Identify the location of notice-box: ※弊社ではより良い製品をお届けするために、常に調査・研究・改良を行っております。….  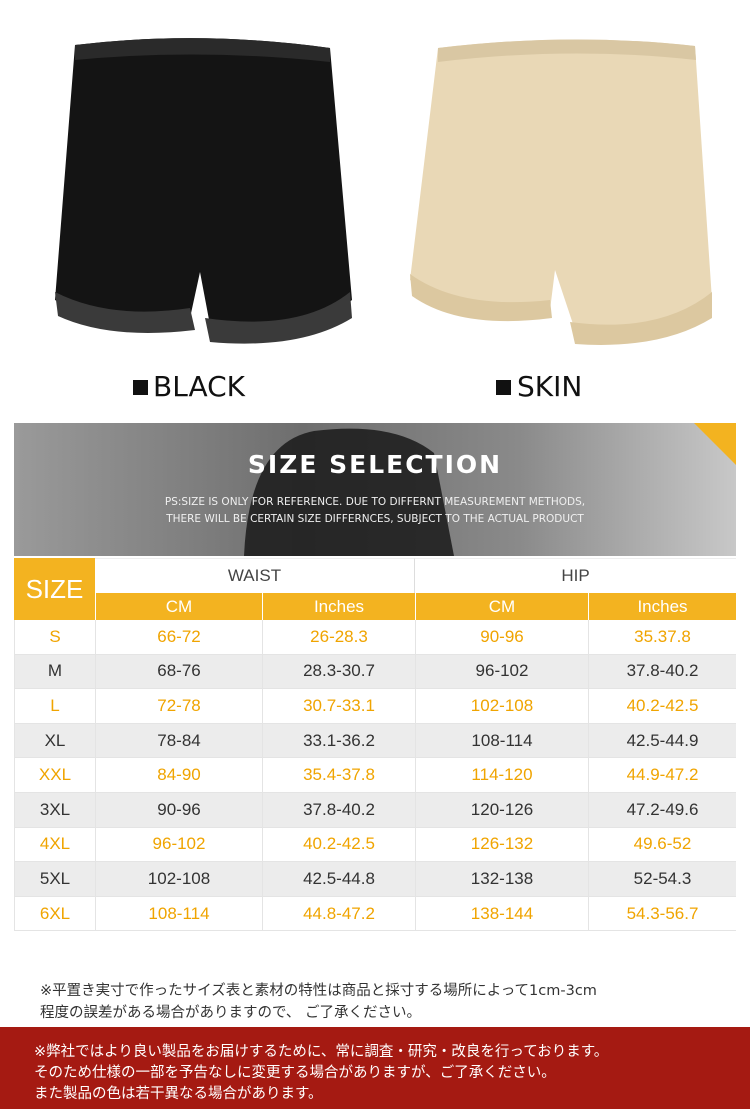
(375, 1068).